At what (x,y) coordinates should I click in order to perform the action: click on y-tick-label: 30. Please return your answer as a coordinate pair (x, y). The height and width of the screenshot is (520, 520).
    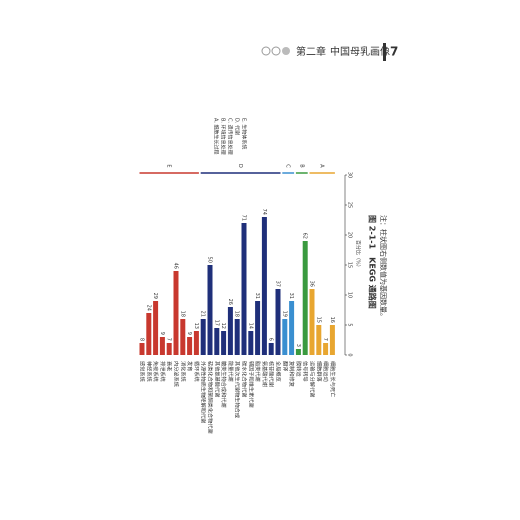
    Looking at the image, I should click on (350, 175).